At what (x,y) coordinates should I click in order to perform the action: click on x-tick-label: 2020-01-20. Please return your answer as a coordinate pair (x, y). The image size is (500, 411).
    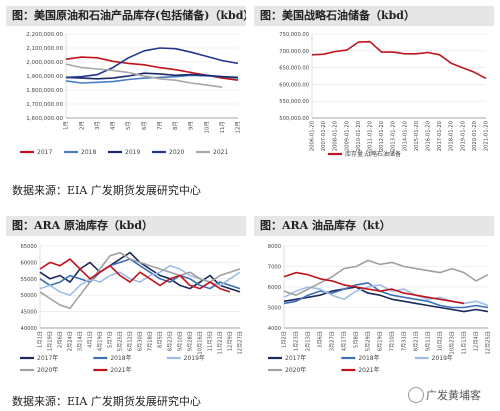
    Looking at the image, I should click on (475, 136).